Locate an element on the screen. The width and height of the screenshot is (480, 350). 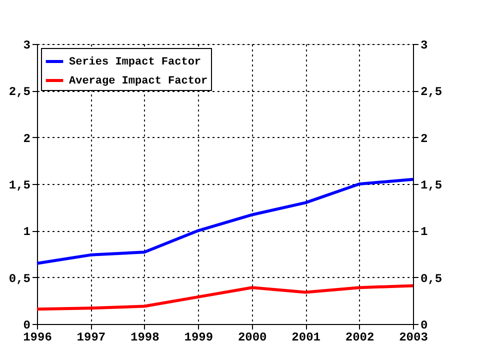
y-tick-label: 3 is located at coordinates (26, 45).